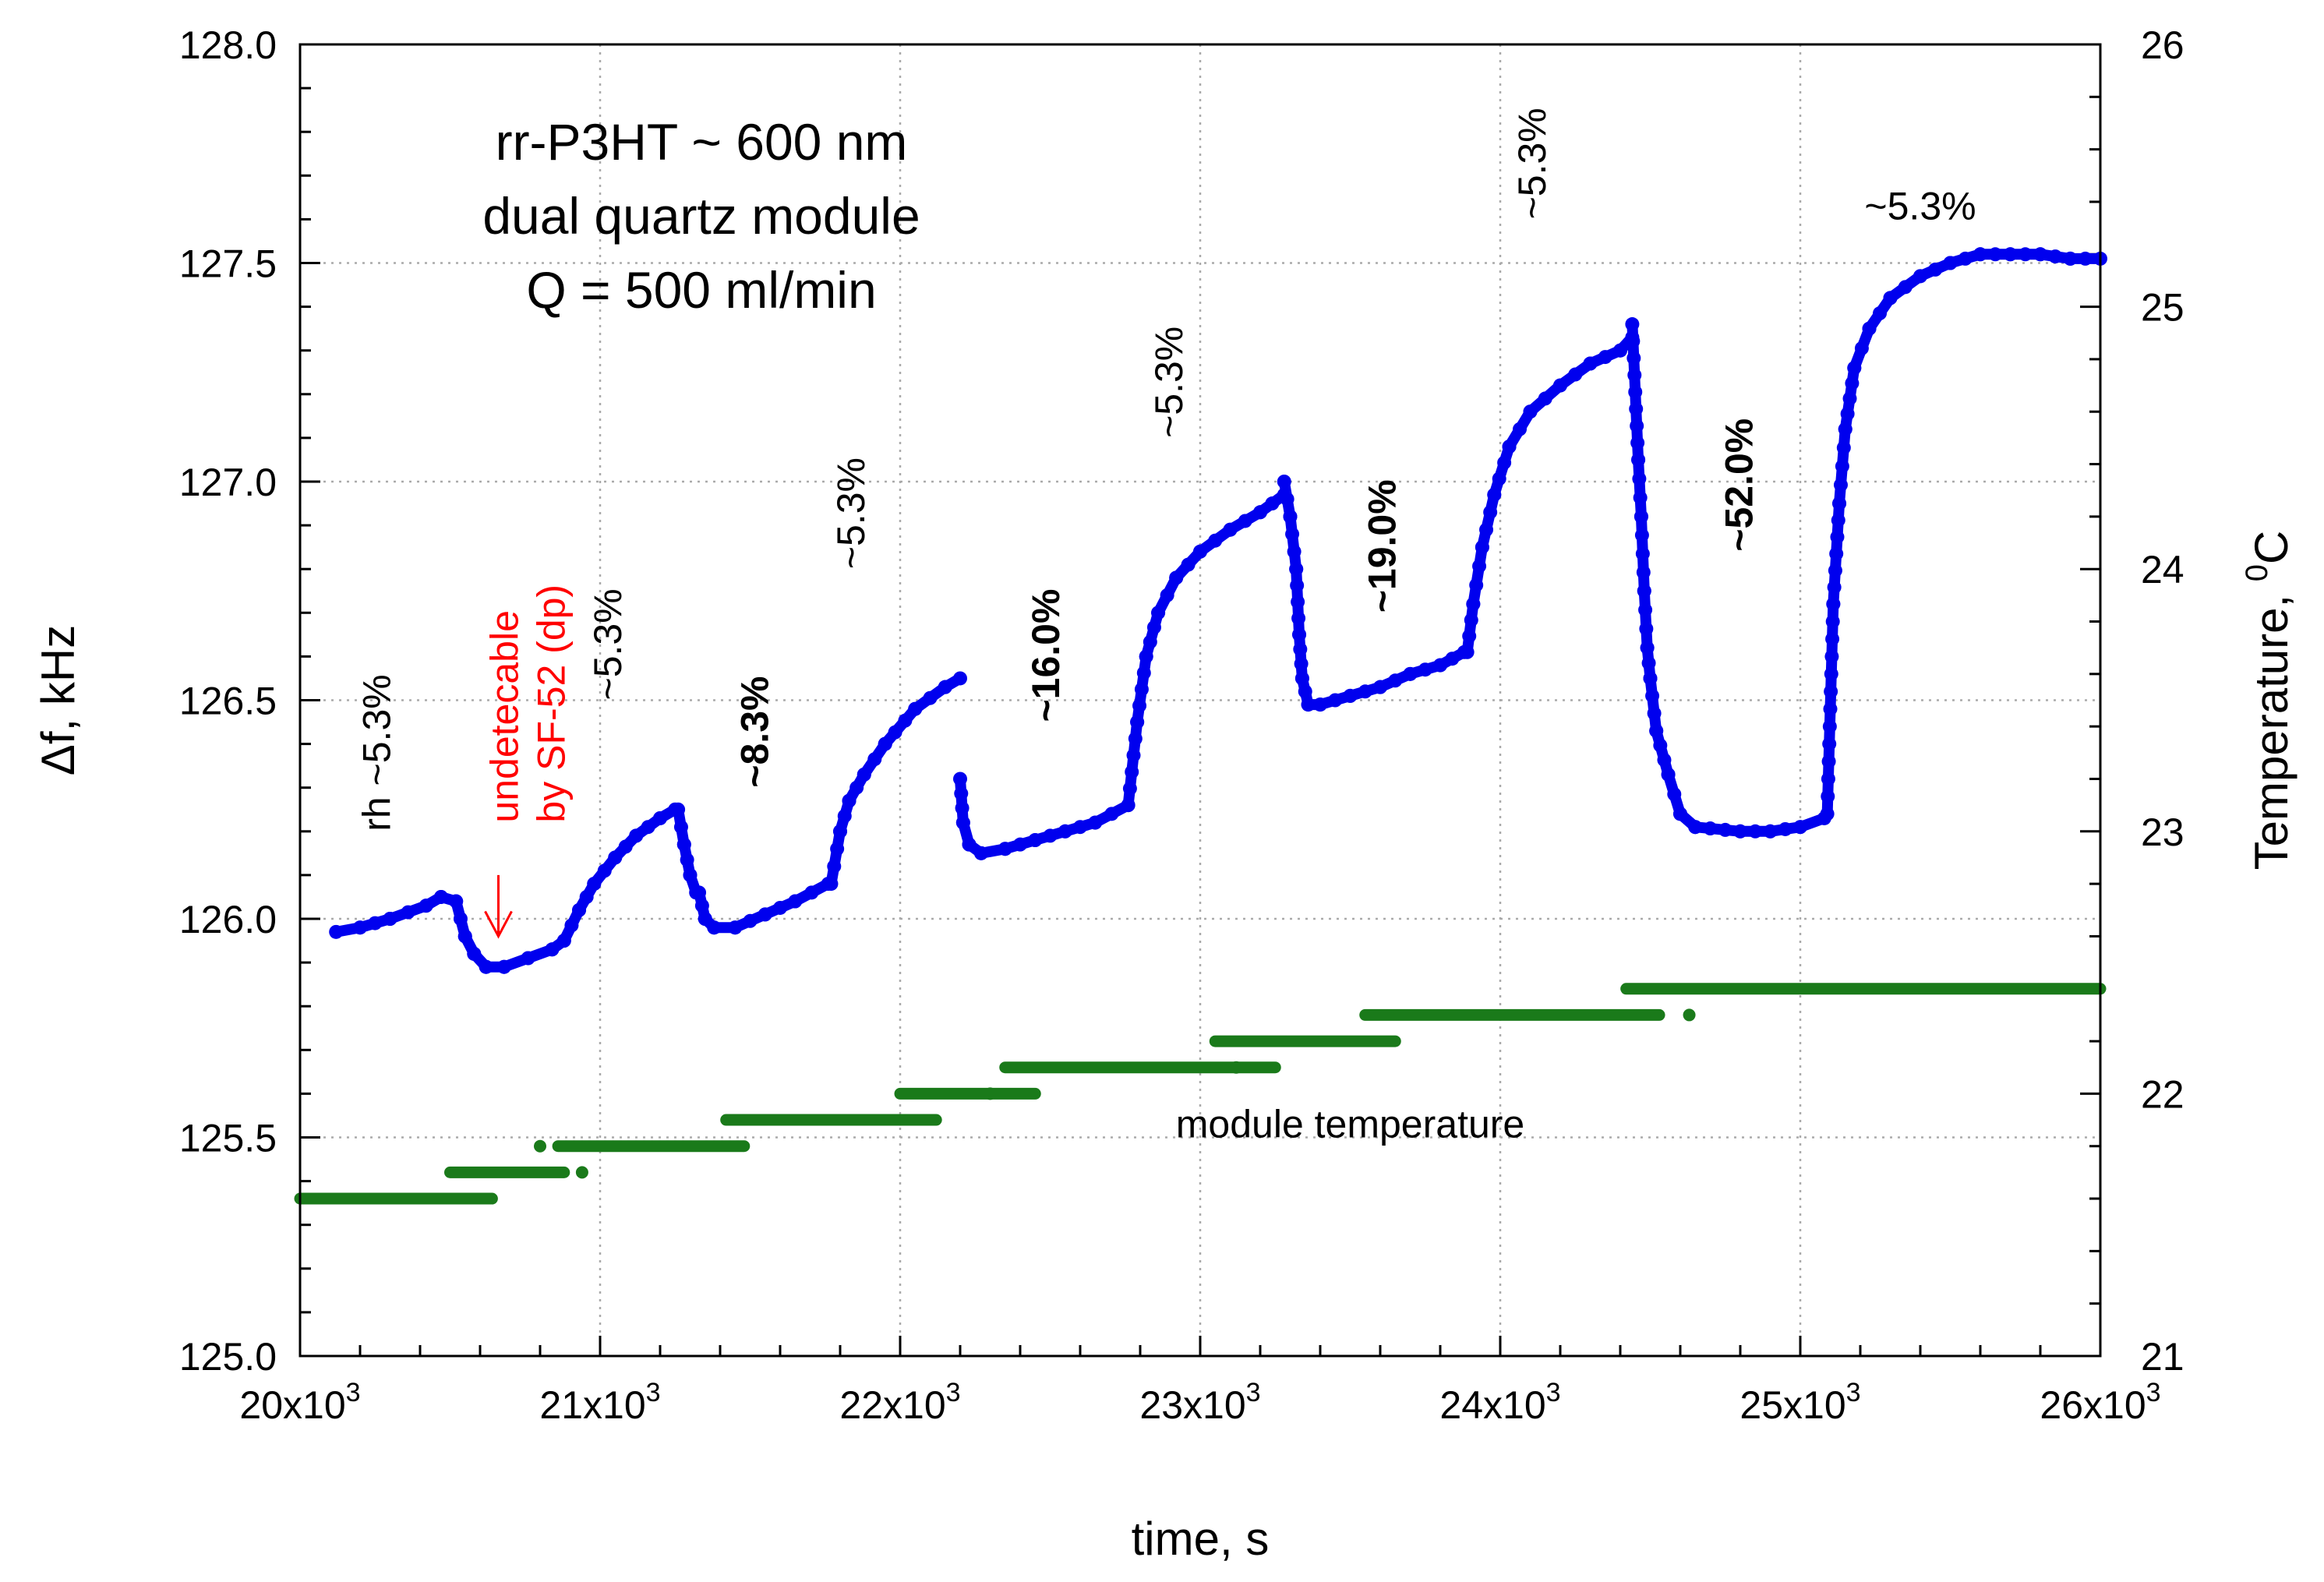  I want to click on y2-tick-label: 25, so click(2162, 308).